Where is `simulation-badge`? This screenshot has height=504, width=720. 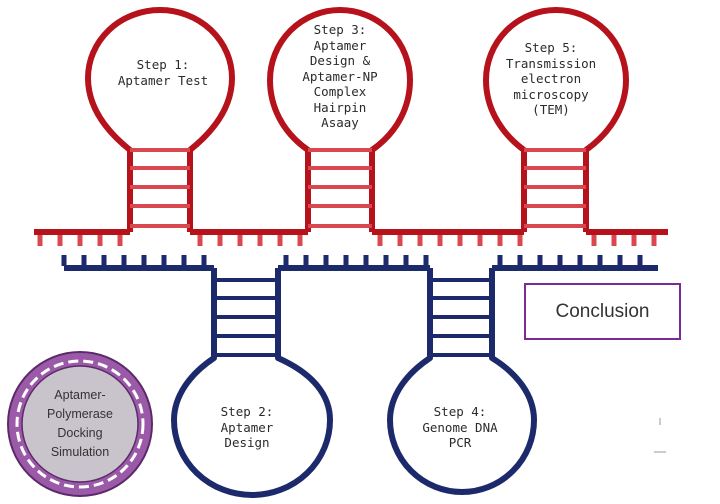 simulation-badge is located at coordinates (80, 424).